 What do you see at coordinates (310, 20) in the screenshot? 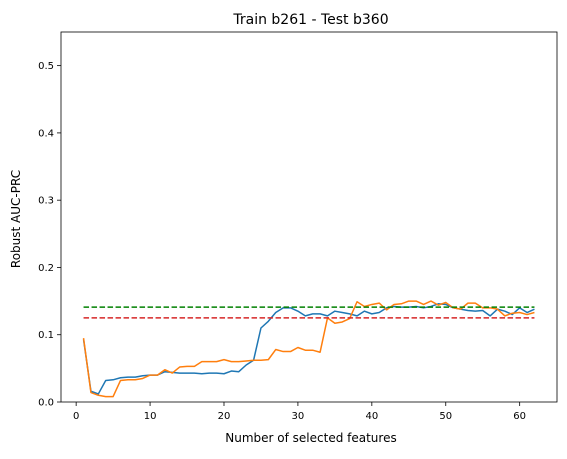
I see `chart-title: Train b261 - Test b360` at bounding box center [310, 20].